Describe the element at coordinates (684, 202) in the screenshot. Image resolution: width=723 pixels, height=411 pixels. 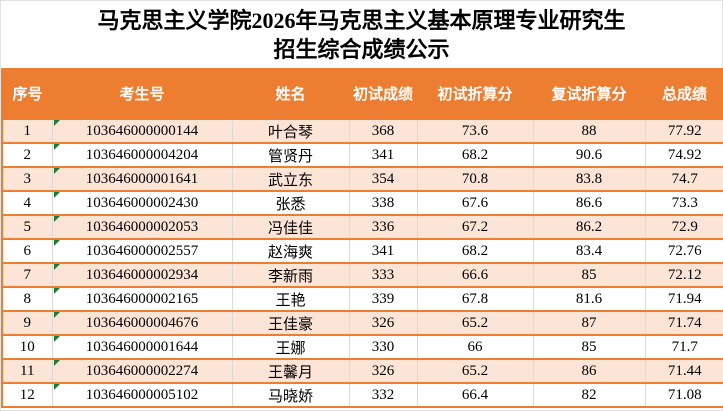
I see `cell-text: 73.3` at that location.